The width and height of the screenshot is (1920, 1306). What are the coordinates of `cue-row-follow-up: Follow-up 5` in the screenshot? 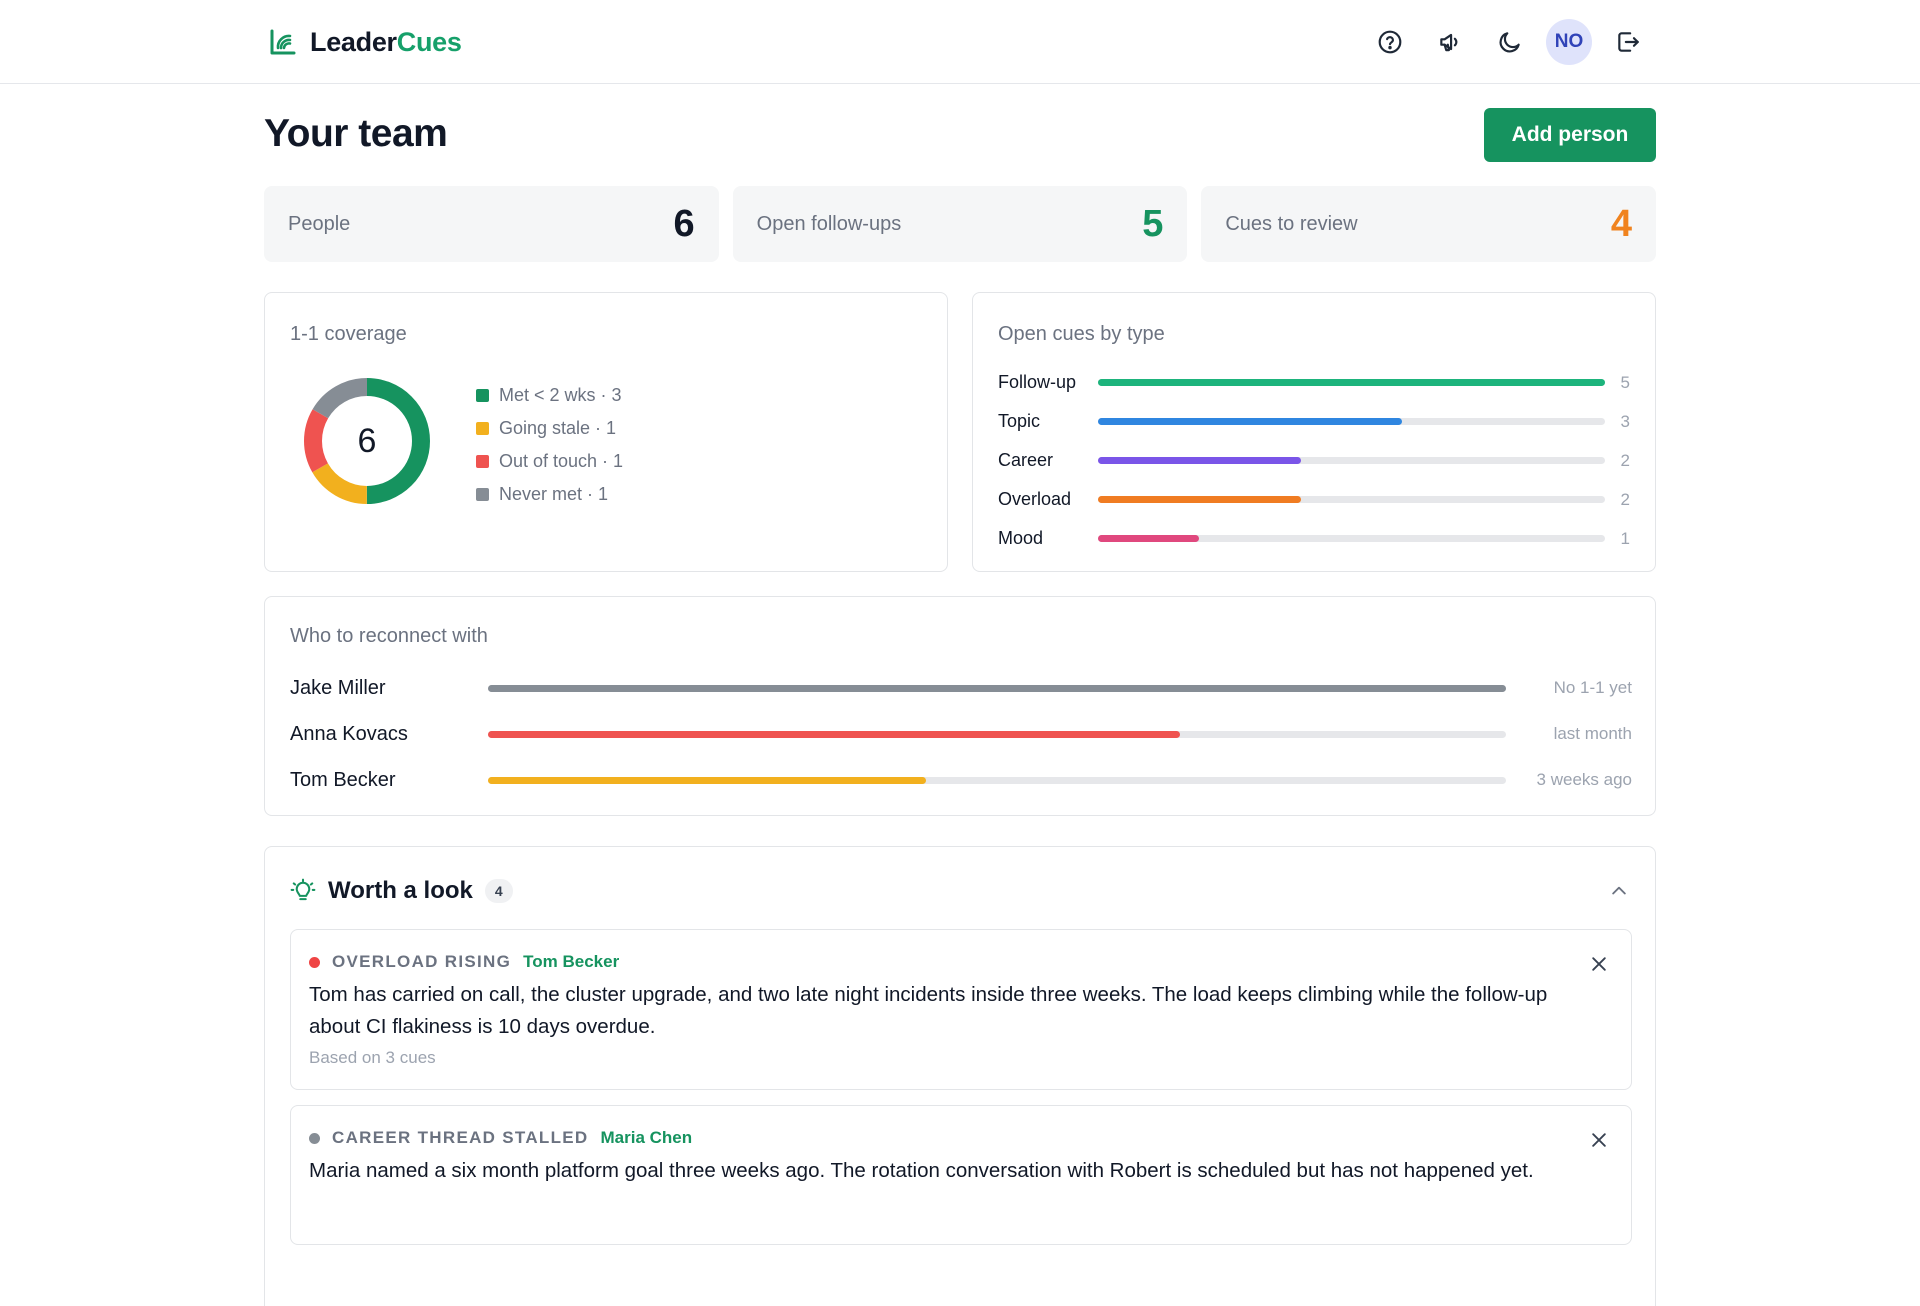 It's located at (1314, 382).